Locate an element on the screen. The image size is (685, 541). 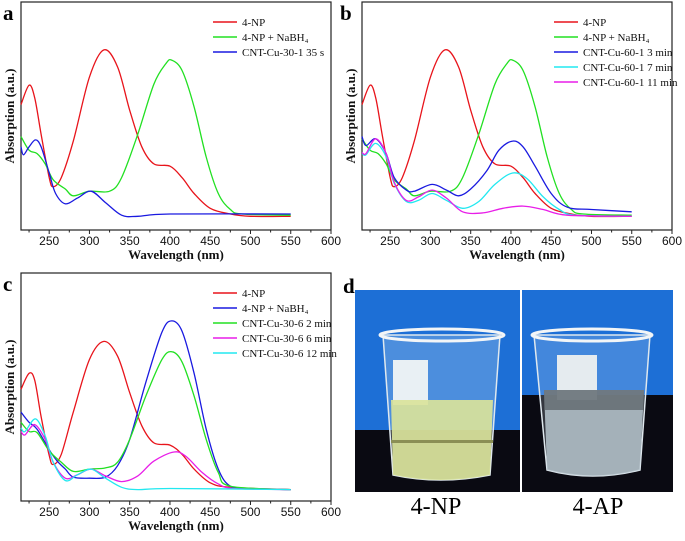
photo-4ap-beaker is located at coordinates (597, 391).